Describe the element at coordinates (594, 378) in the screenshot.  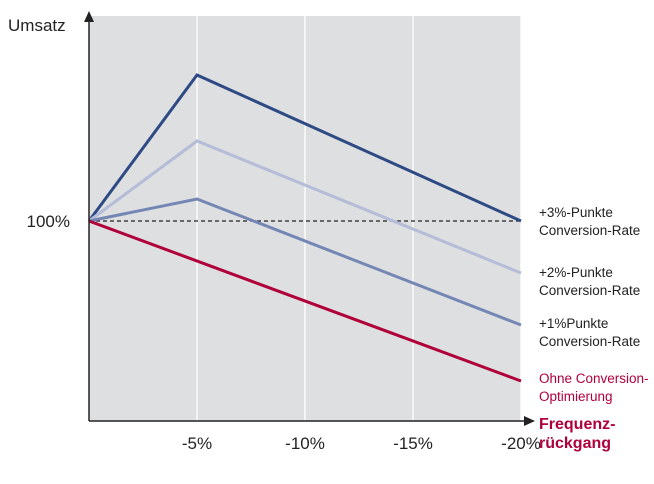
I see `series-label-4: Ohne Conversion-` at that location.